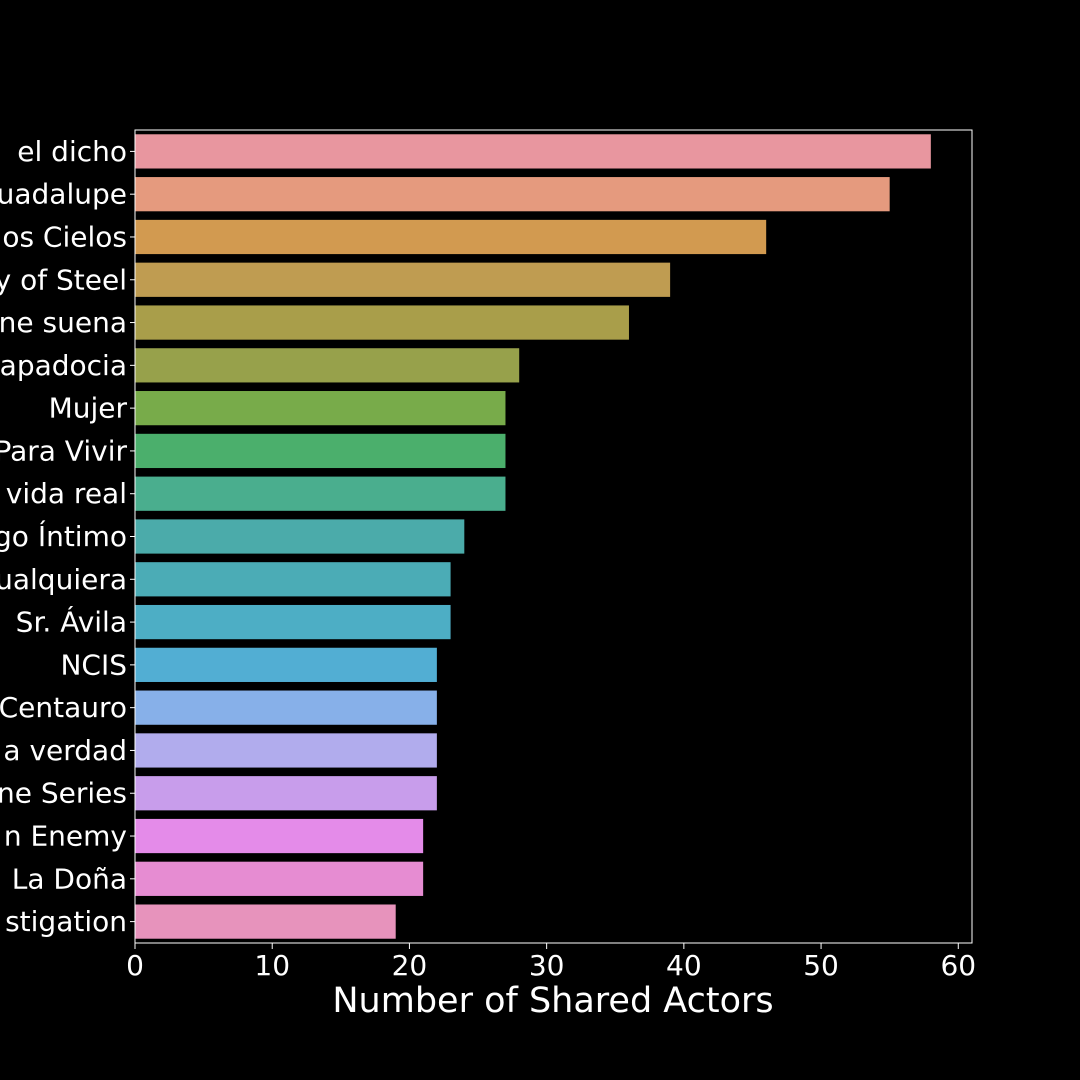 Image resolution: width=1080 pixels, height=1080 pixels. What do you see at coordinates (684, 965) in the screenshot?
I see `x-tick-label: 40` at bounding box center [684, 965].